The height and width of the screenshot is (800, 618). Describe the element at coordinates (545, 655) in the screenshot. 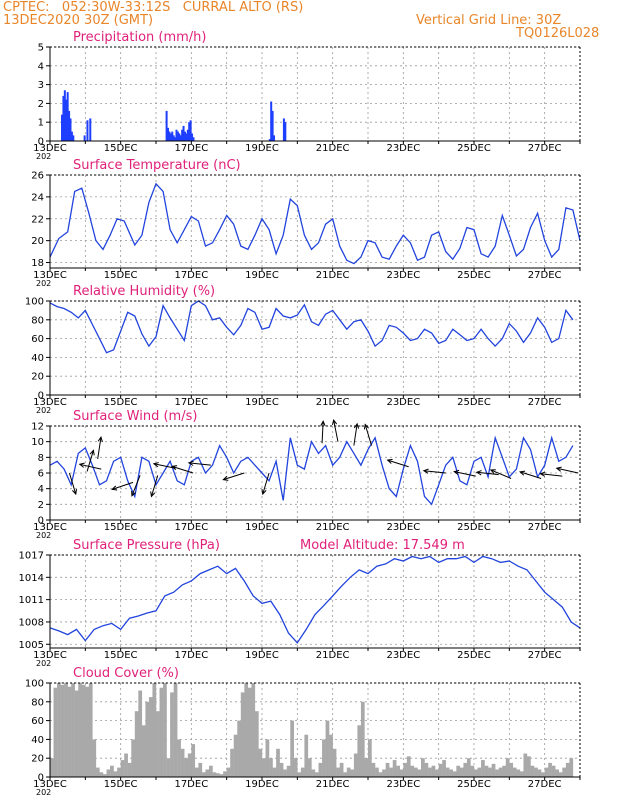

I see `x-tick-label: 27DEC` at that location.